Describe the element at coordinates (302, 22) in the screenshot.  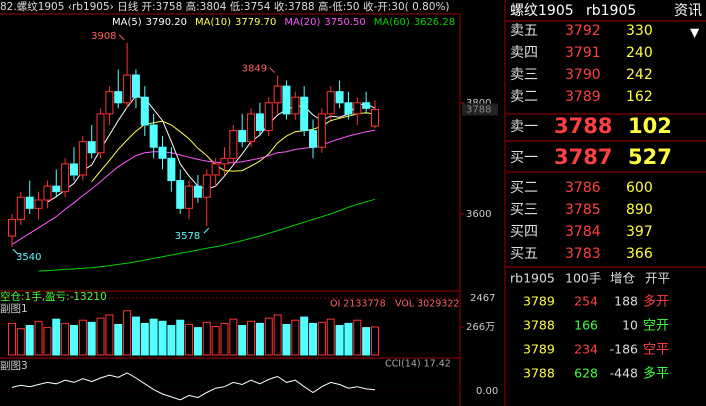
I see `ma-legend-name: MA(20)` at that location.